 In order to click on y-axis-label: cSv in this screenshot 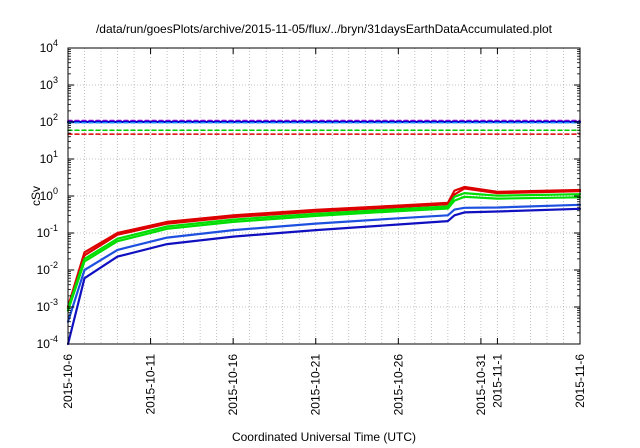, I will do `click(36, 196)`.